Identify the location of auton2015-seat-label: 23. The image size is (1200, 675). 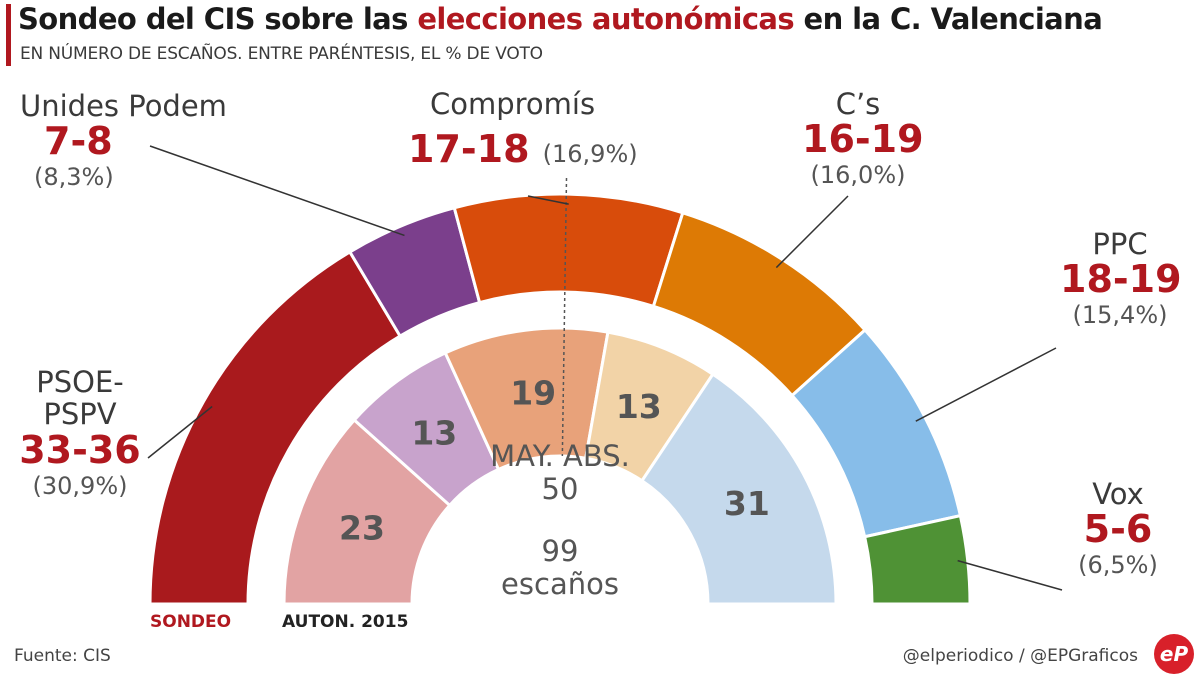
(362, 527).